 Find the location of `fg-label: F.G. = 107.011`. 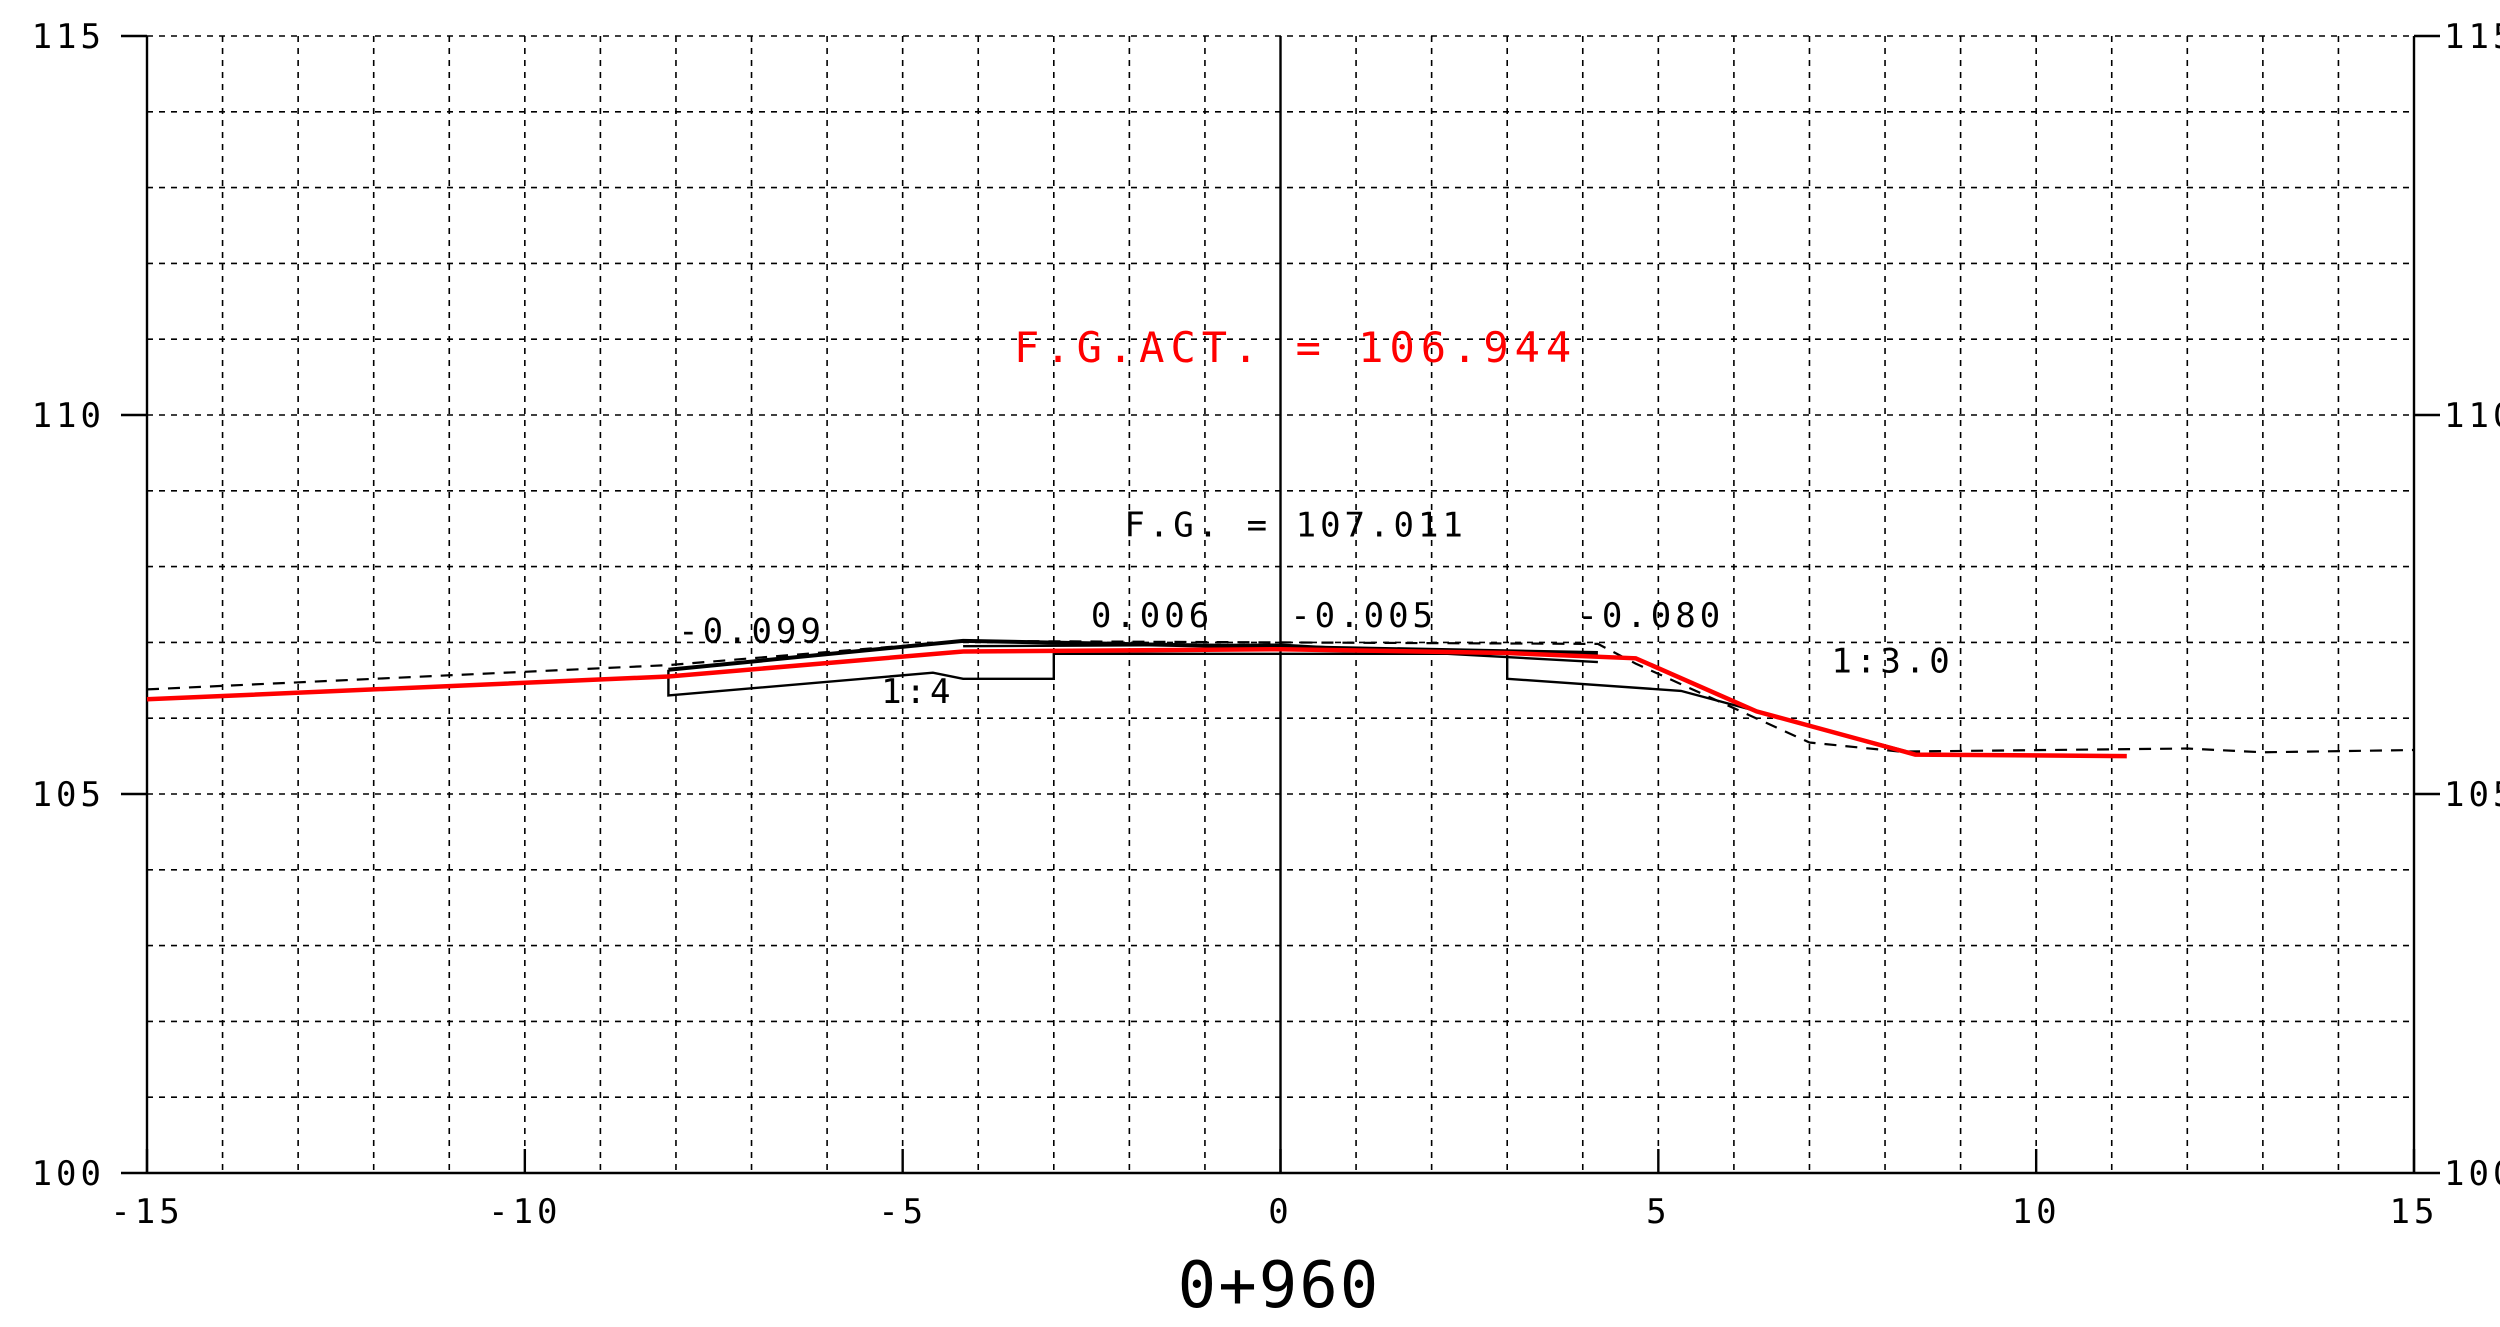

fg-label: F.G. = 107.011 is located at coordinates (1295, 525).